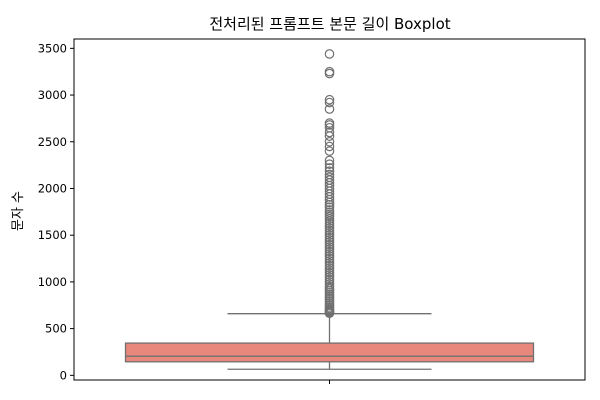 This screenshot has height=400, width=600. What do you see at coordinates (56, 329) in the screenshot?
I see `y-tick-label: 500` at bounding box center [56, 329].